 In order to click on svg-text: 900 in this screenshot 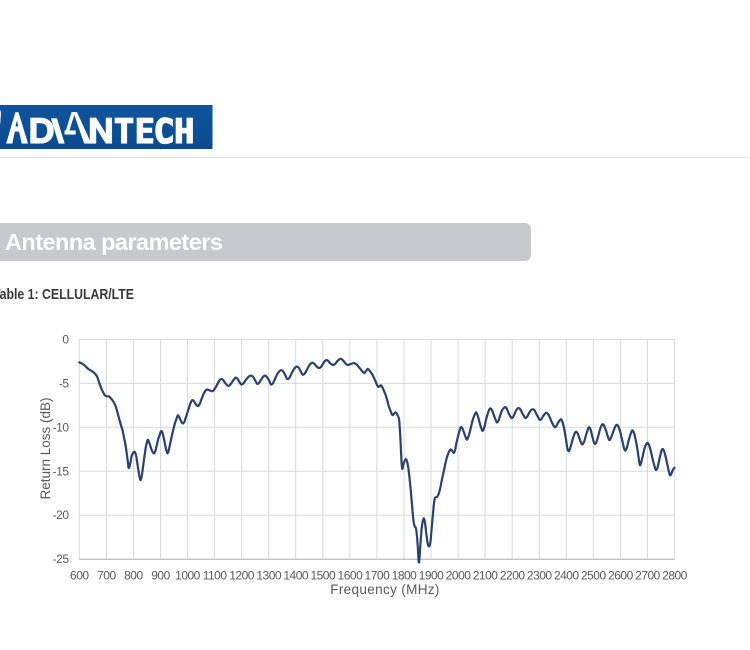, I will do `click(160, 575)`.